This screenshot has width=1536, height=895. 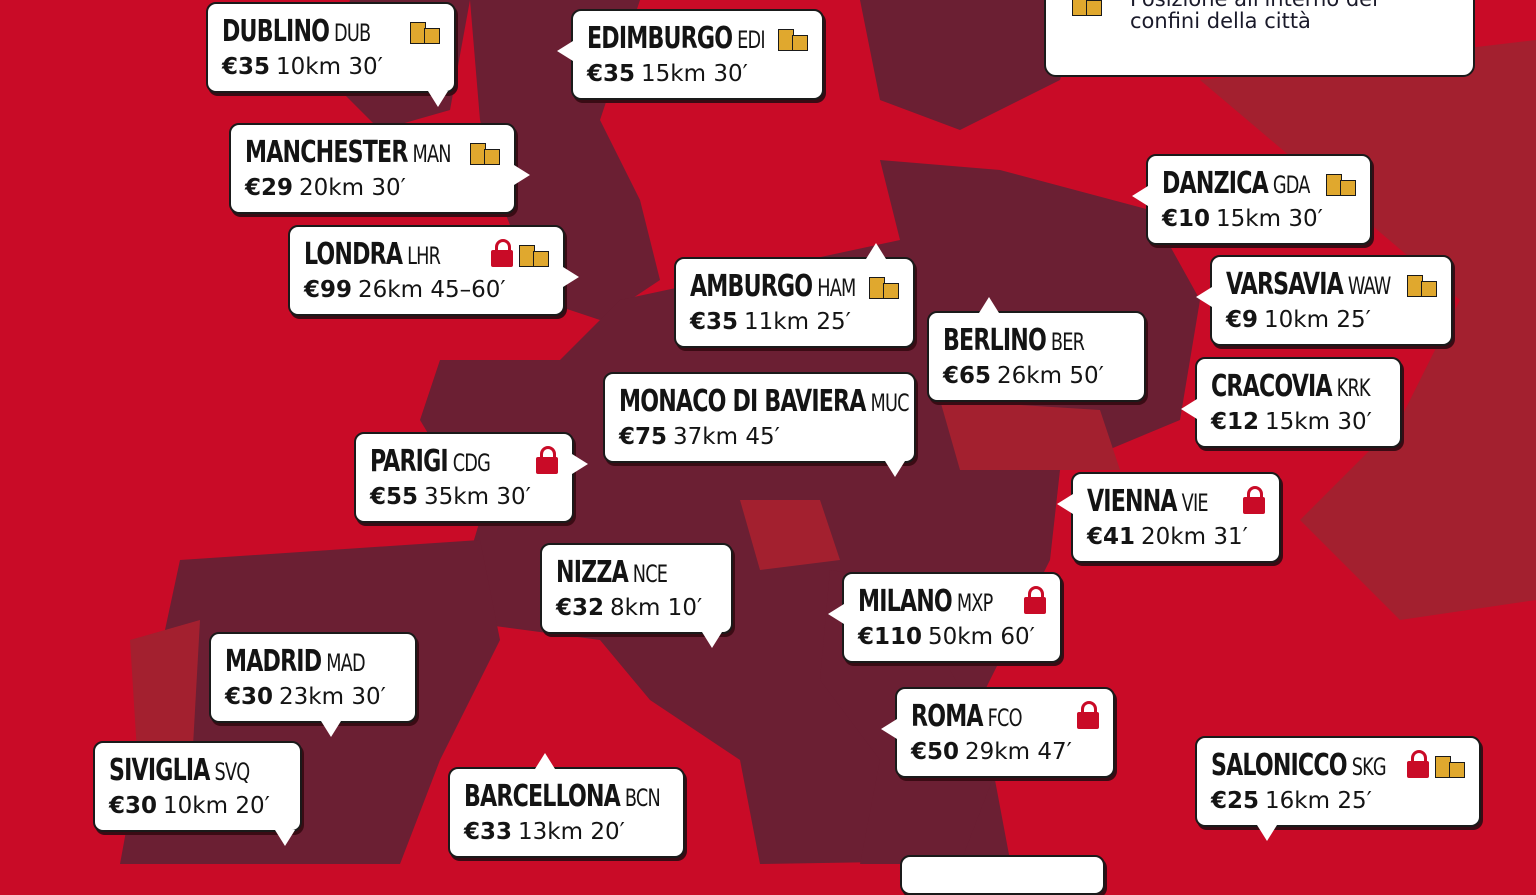 What do you see at coordinates (790, 535) in the screenshot?
I see `switzerland-land` at bounding box center [790, 535].